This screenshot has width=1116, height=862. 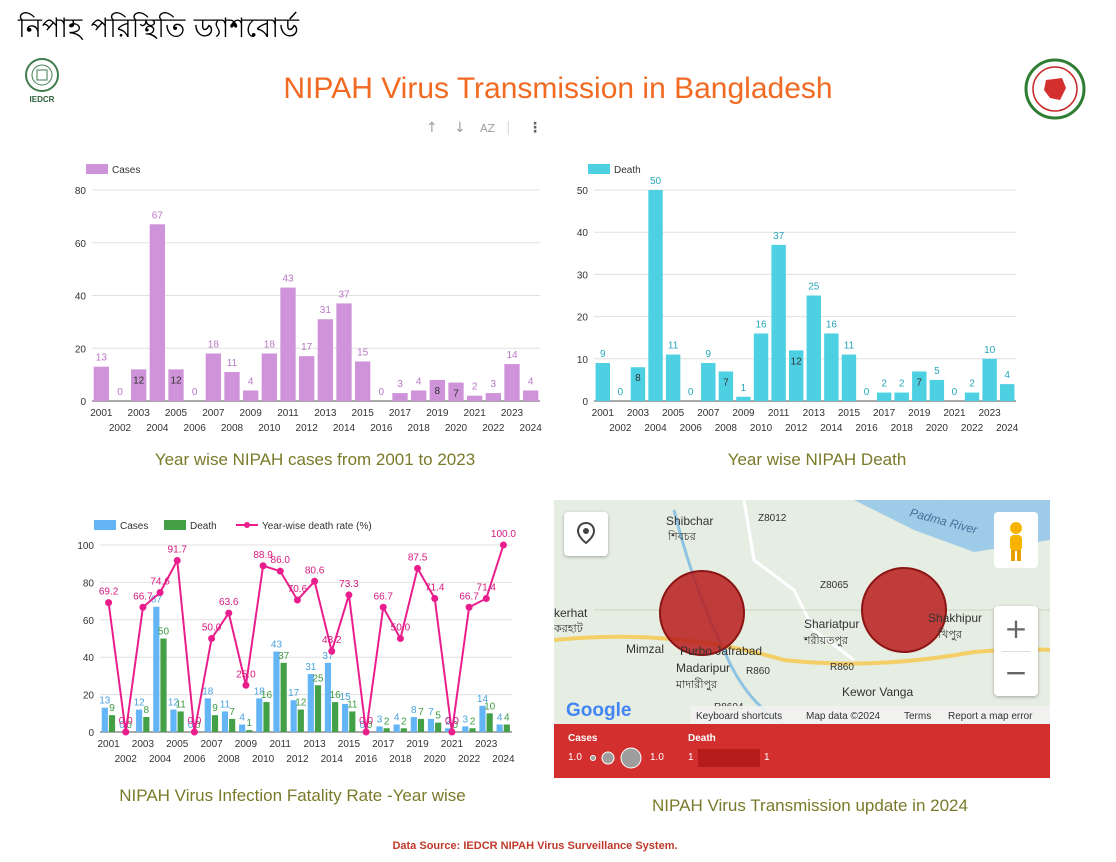 What do you see at coordinates (175, 525) in the screenshot?
I see `legend-swatch` at bounding box center [175, 525].